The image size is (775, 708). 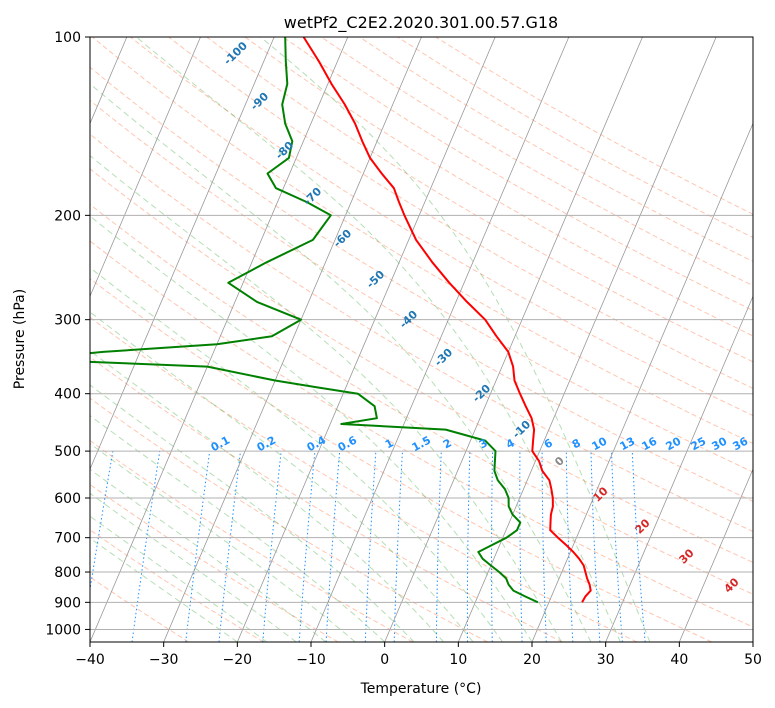 I want to click on mixing-ratio-label: 16, so click(x=650, y=443).